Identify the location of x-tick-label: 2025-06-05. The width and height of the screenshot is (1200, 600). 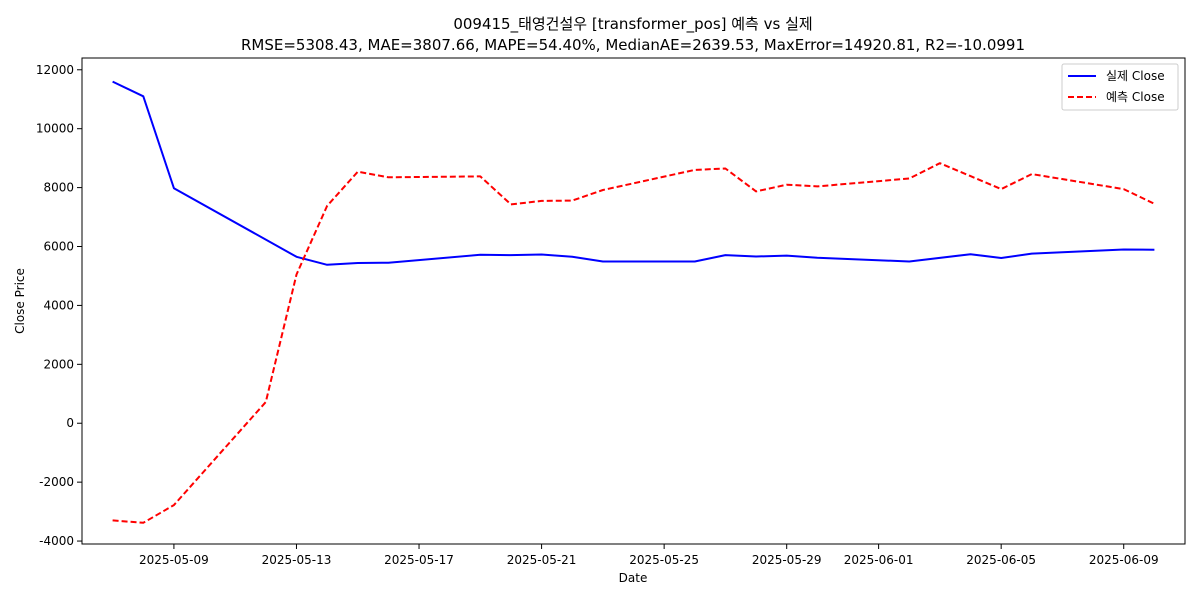
(1001, 560).